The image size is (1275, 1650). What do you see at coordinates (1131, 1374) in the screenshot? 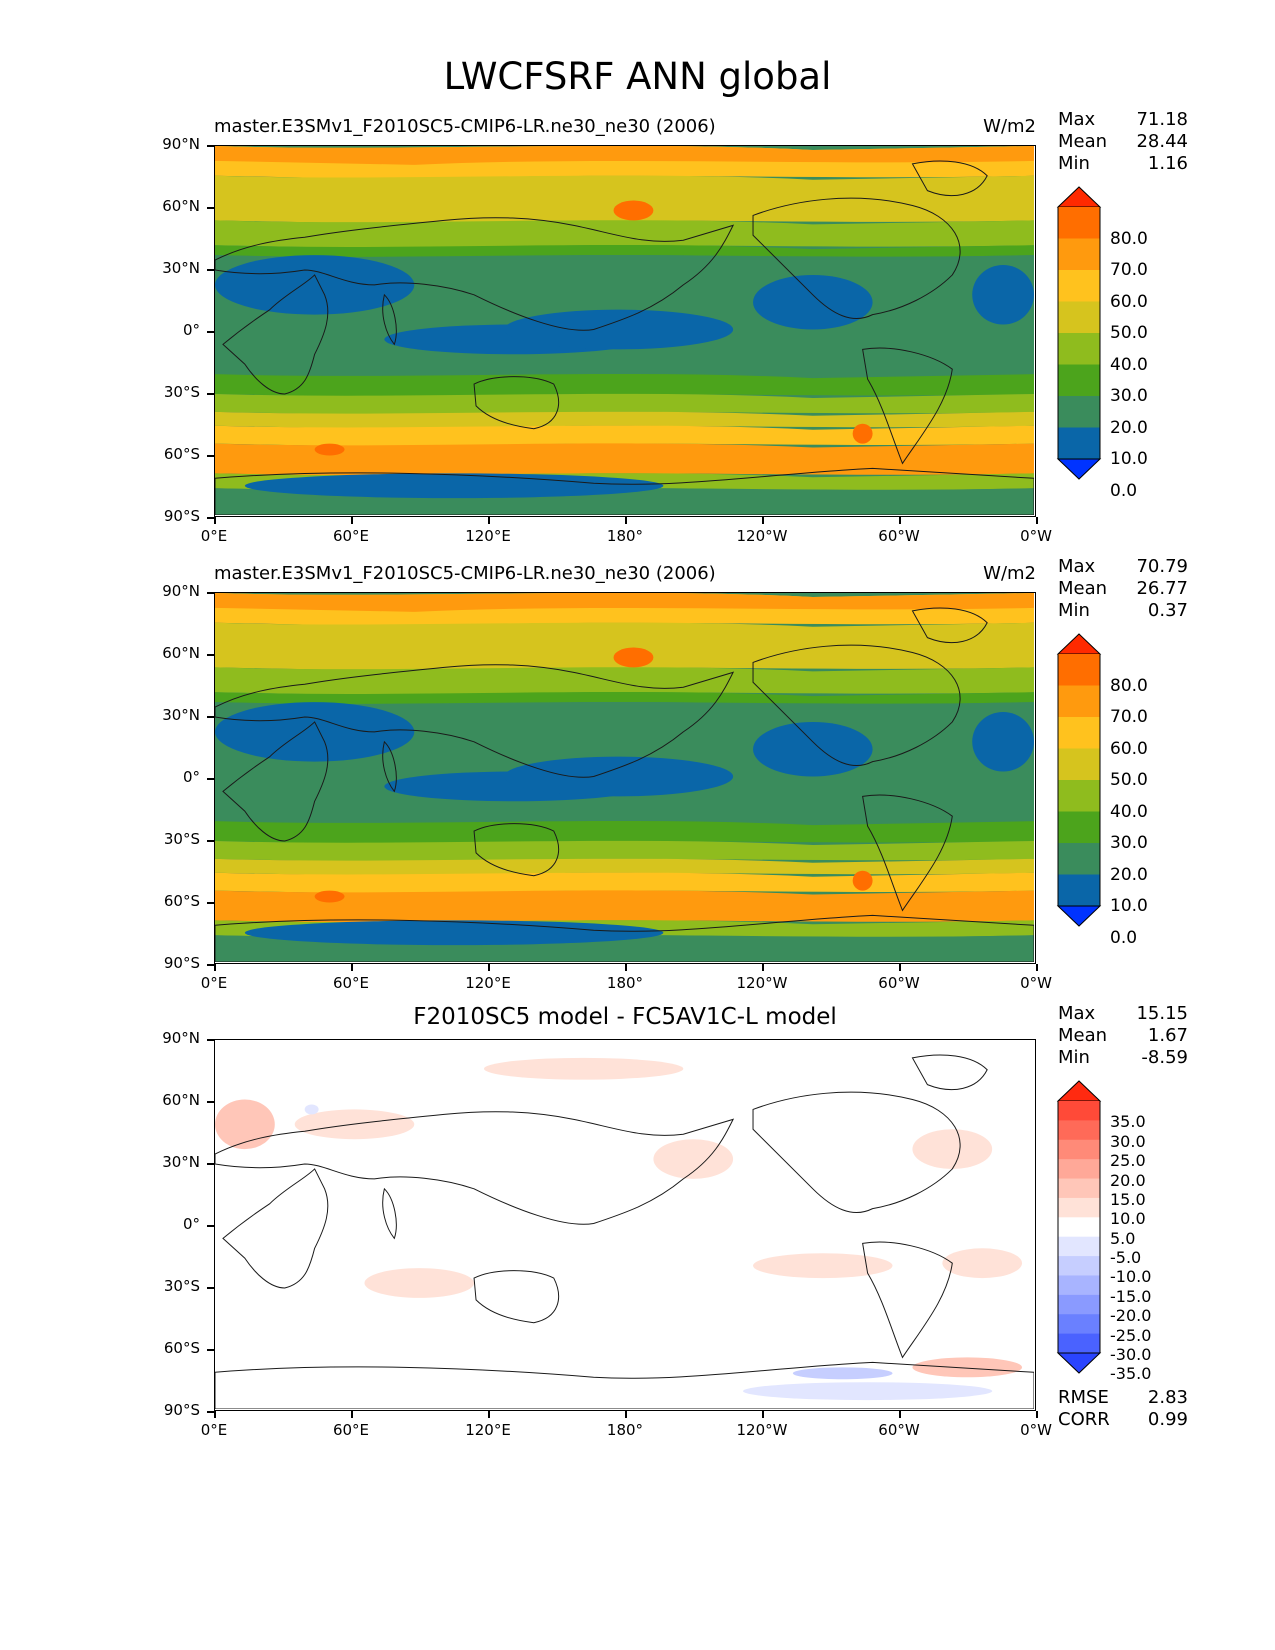
I see `colorbar-tick-label: -35.0` at bounding box center [1131, 1374].